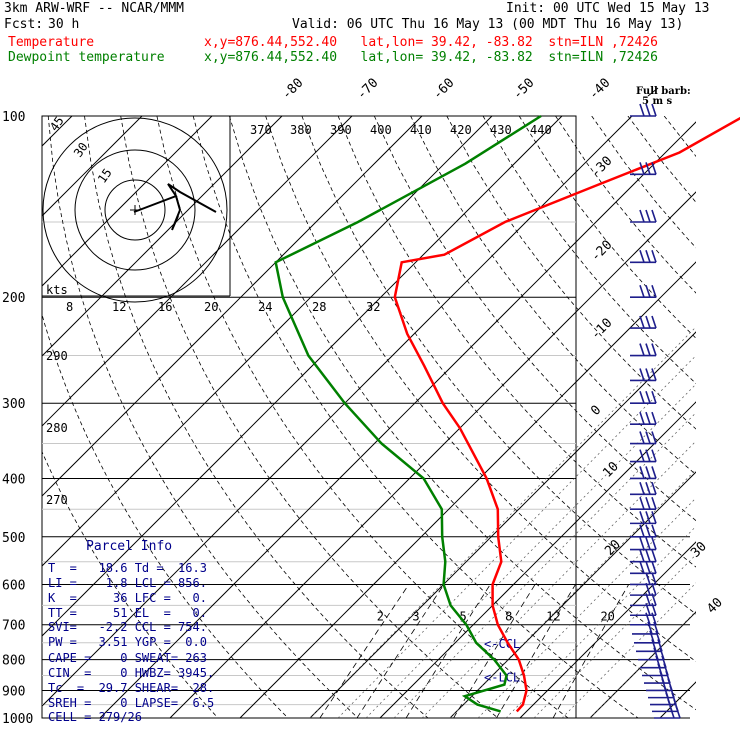 Image resolution: width=740 pixels, height=740 pixels. What do you see at coordinates (13, 117) in the screenshot?
I see `pressure-tick-label: 100` at bounding box center [13, 117].